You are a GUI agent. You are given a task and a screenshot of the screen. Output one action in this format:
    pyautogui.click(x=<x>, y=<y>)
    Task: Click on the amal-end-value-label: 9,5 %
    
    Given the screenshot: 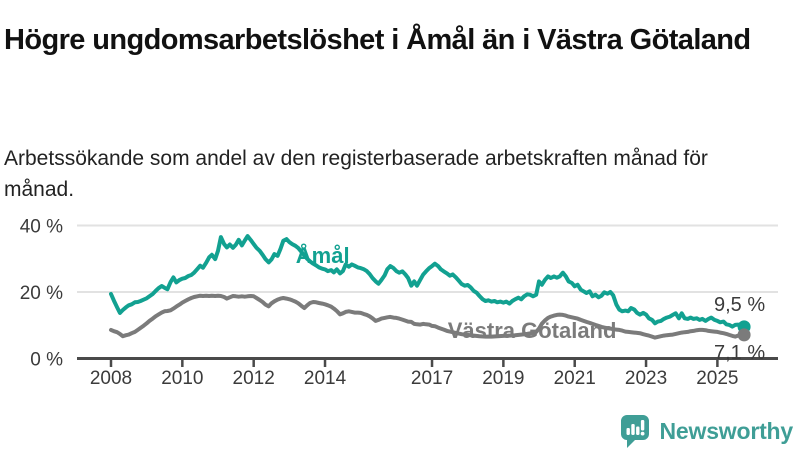 What is the action you would take?
    pyautogui.click(x=739, y=305)
    